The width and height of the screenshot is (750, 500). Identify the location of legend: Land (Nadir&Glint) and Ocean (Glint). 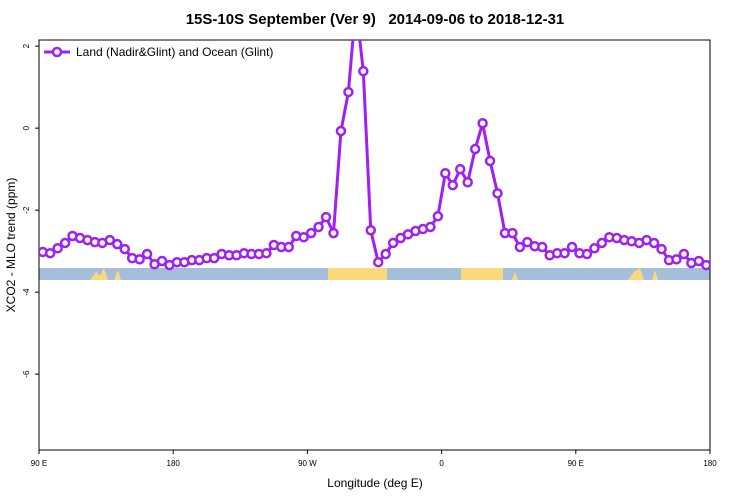
(158, 52).